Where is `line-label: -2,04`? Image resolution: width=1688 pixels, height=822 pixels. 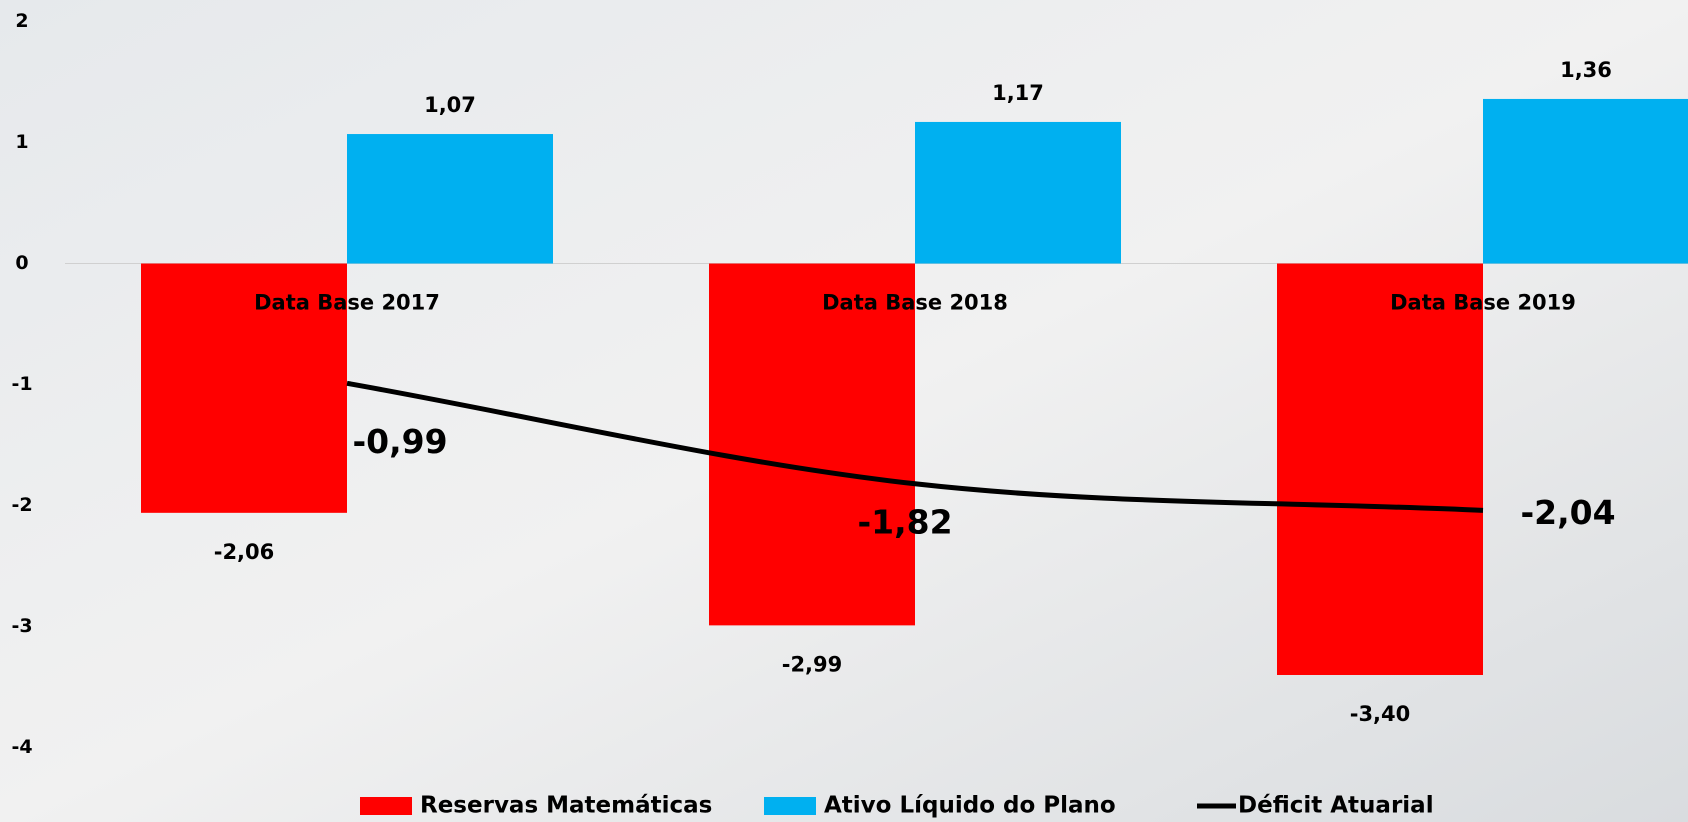
line-label: -2,04 is located at coordinates (1567, 512).